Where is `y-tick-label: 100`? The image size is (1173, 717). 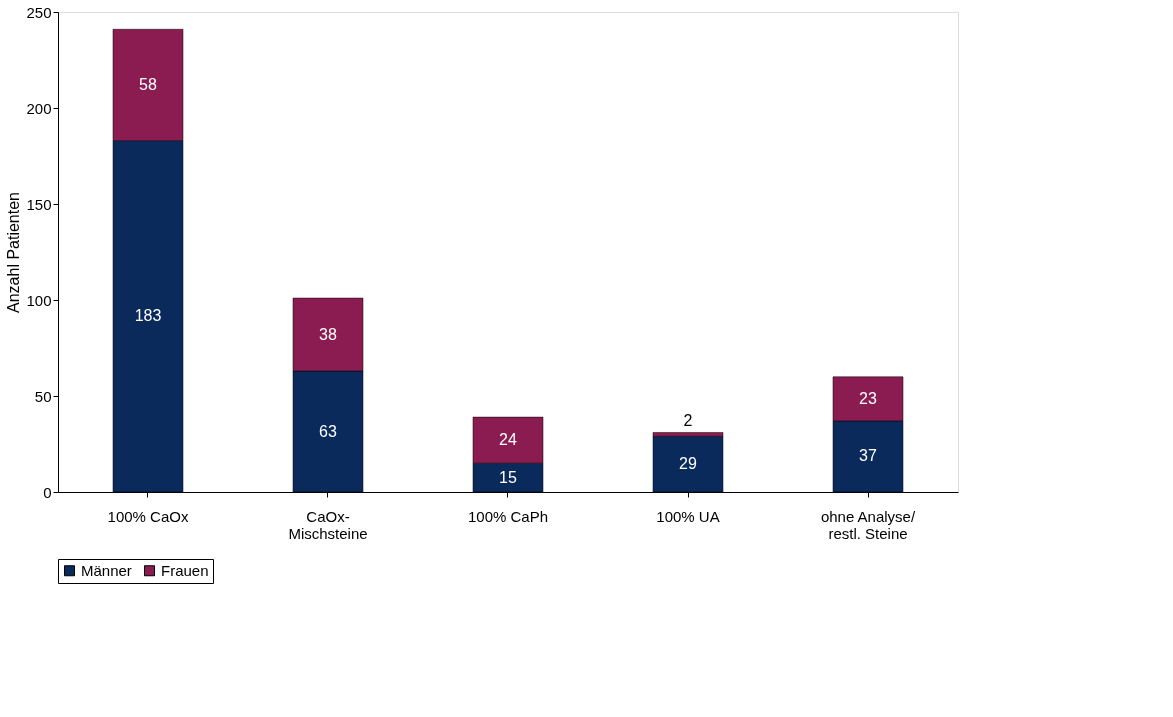 y-tick-label: 100 is located at coordinates (39, 300).